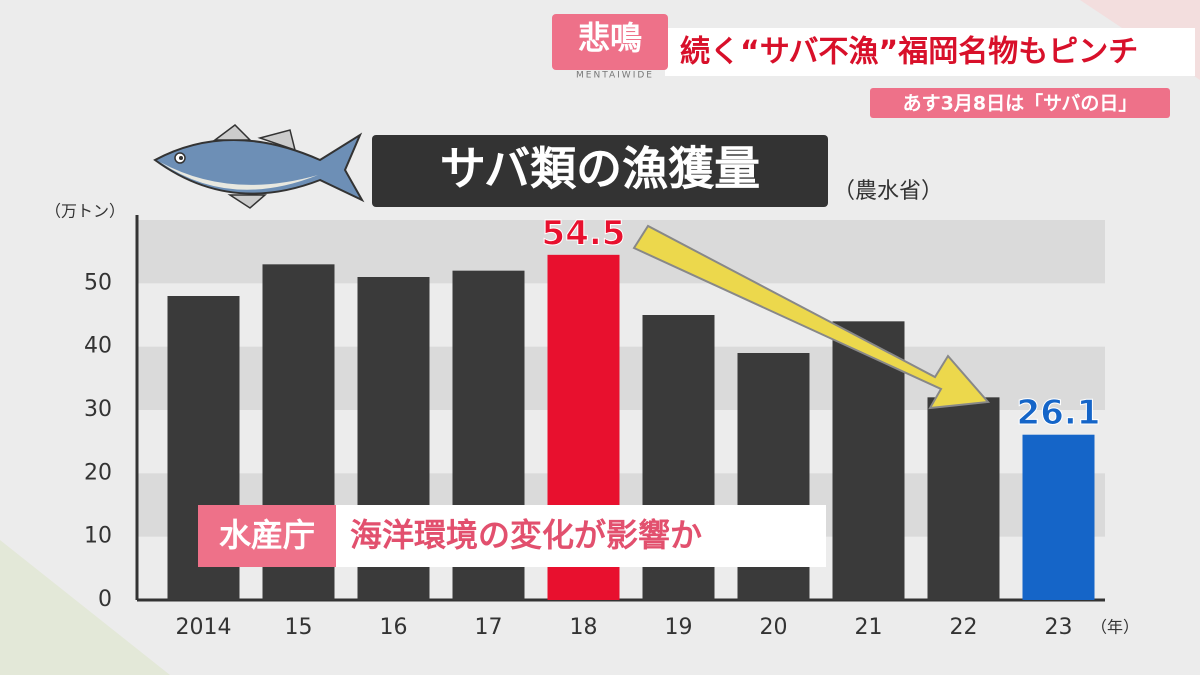  I want to click on y-tick-label: 30, so click(98, 409).